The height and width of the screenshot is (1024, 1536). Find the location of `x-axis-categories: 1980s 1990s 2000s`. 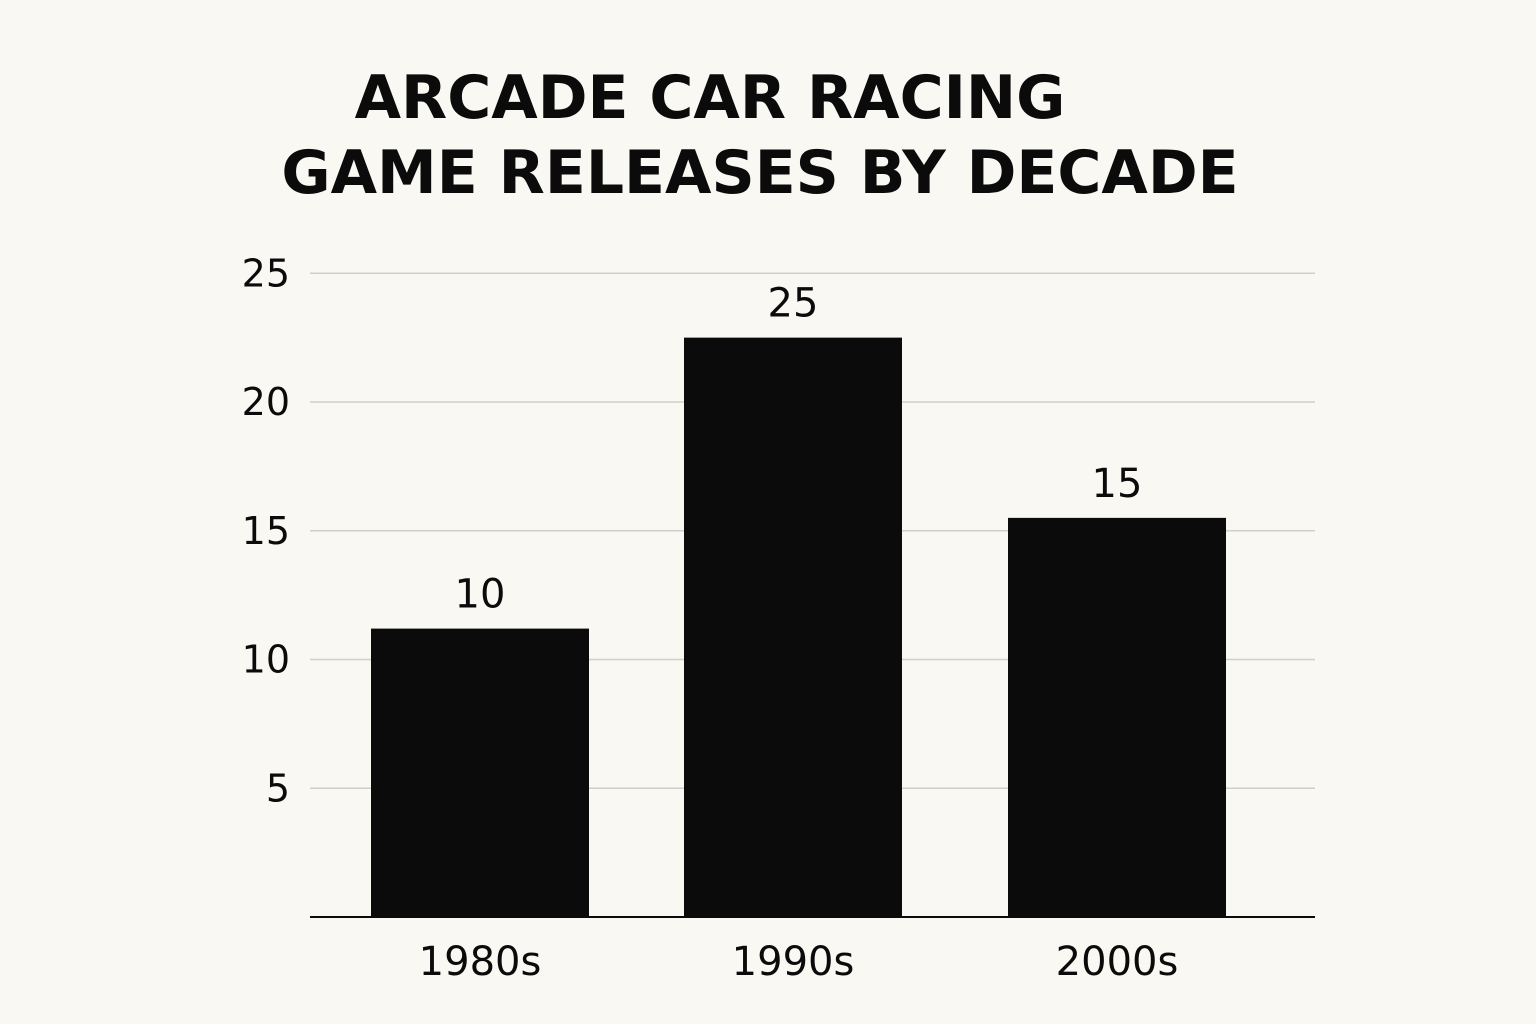

x-axis-categories: 1980s 1990s 2000s is located at coordinates (799, 962).